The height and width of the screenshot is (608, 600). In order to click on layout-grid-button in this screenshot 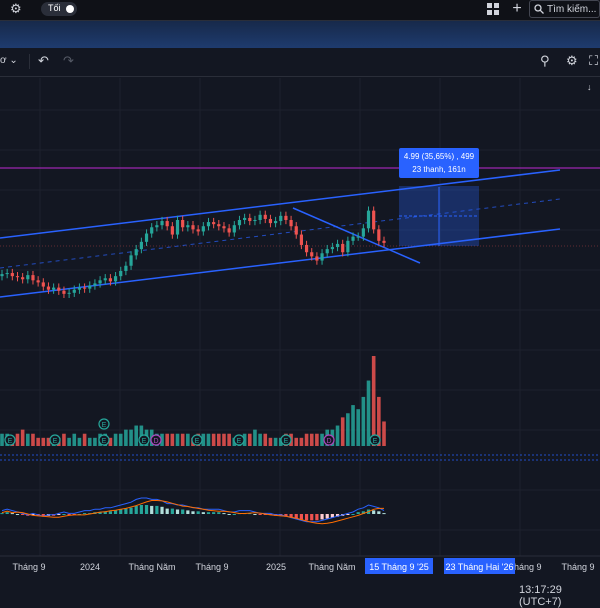, I will do `click(493, 9)`.